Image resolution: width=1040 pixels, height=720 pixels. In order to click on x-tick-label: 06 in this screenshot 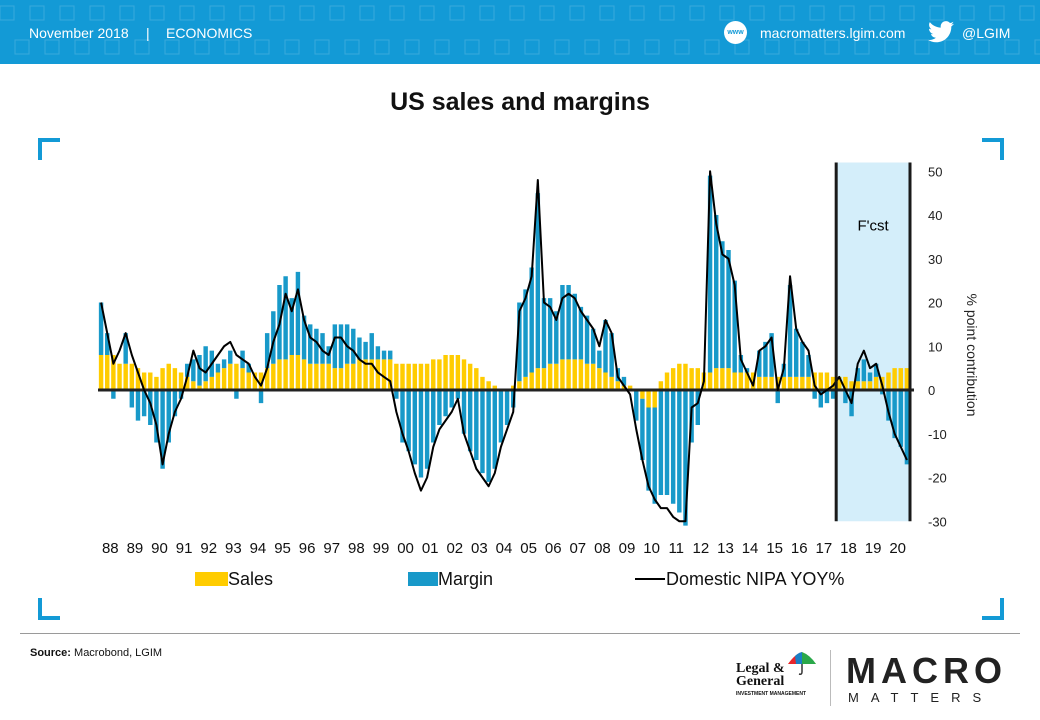, I will do `click(553, 548)`.